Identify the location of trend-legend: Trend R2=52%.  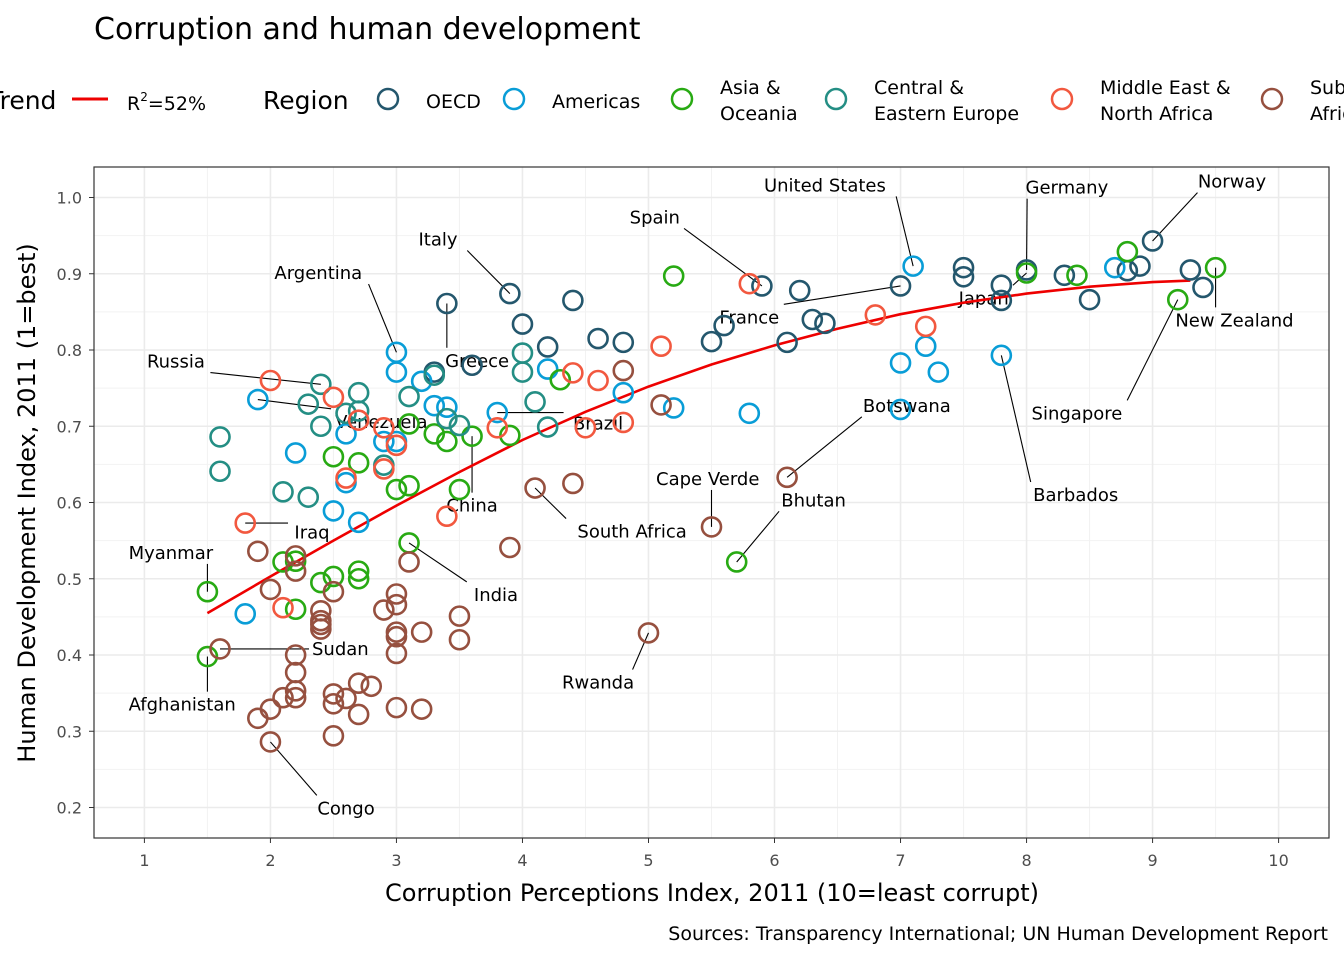
(103, 100).